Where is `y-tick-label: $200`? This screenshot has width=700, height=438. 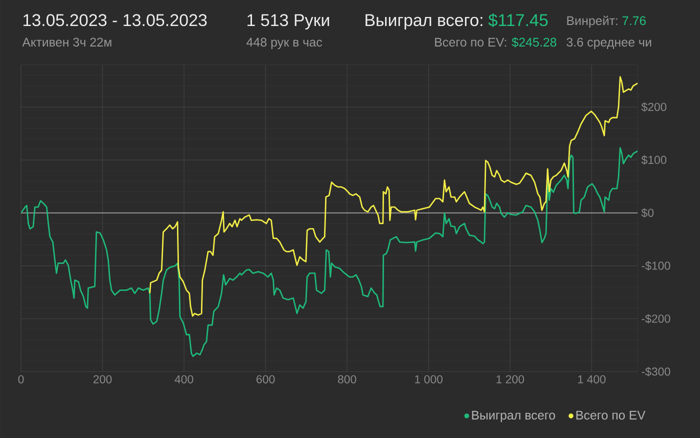 y-tick-label: $200 is located at coordinates (653, 107).